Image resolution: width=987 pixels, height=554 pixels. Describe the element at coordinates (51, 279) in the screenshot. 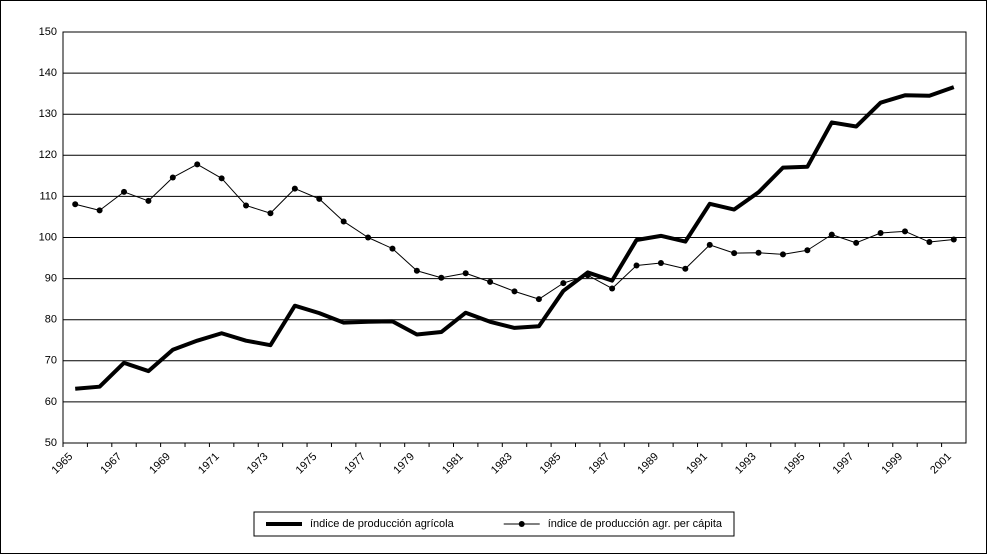

I see `y-tick-label: 90` at that location.